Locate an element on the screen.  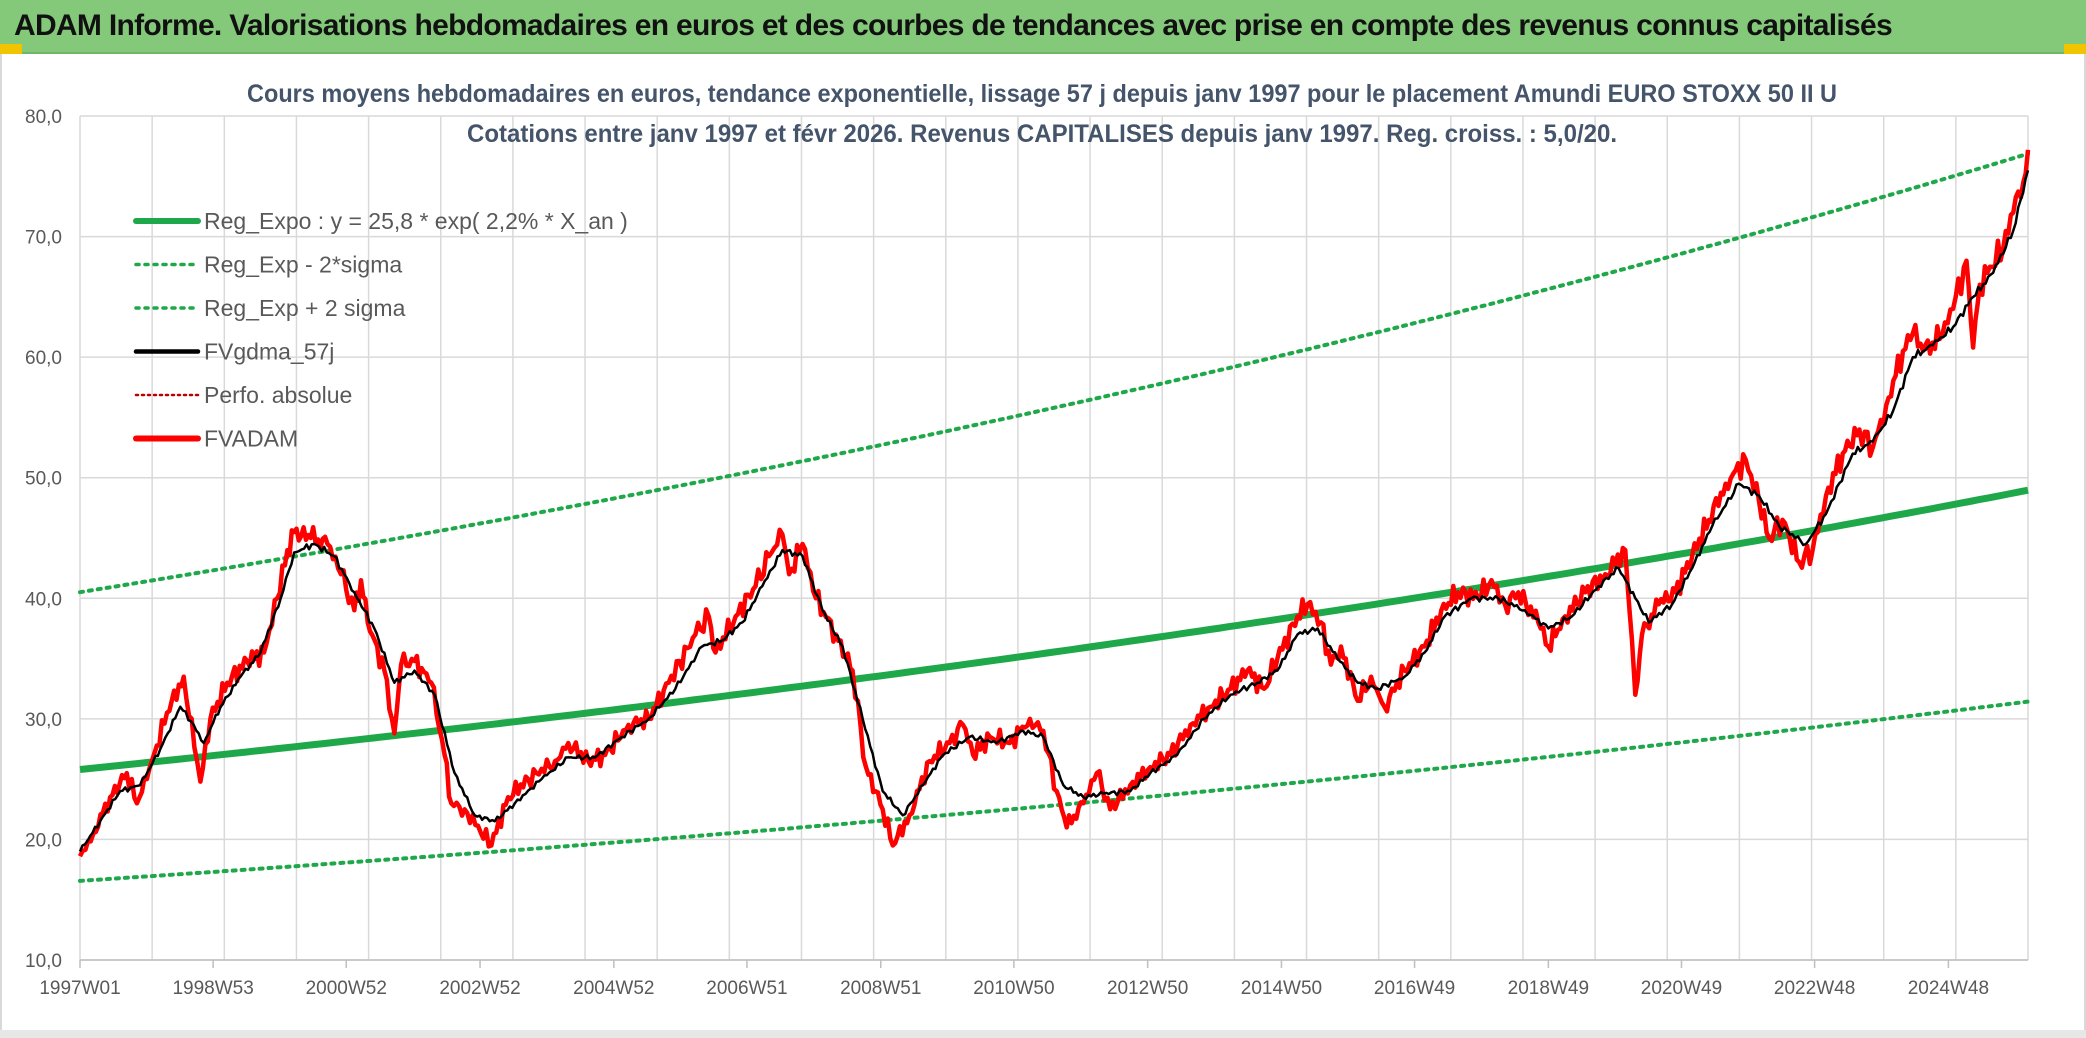
x-tick-label: 2000W52 is located at coordinates (346, 988).